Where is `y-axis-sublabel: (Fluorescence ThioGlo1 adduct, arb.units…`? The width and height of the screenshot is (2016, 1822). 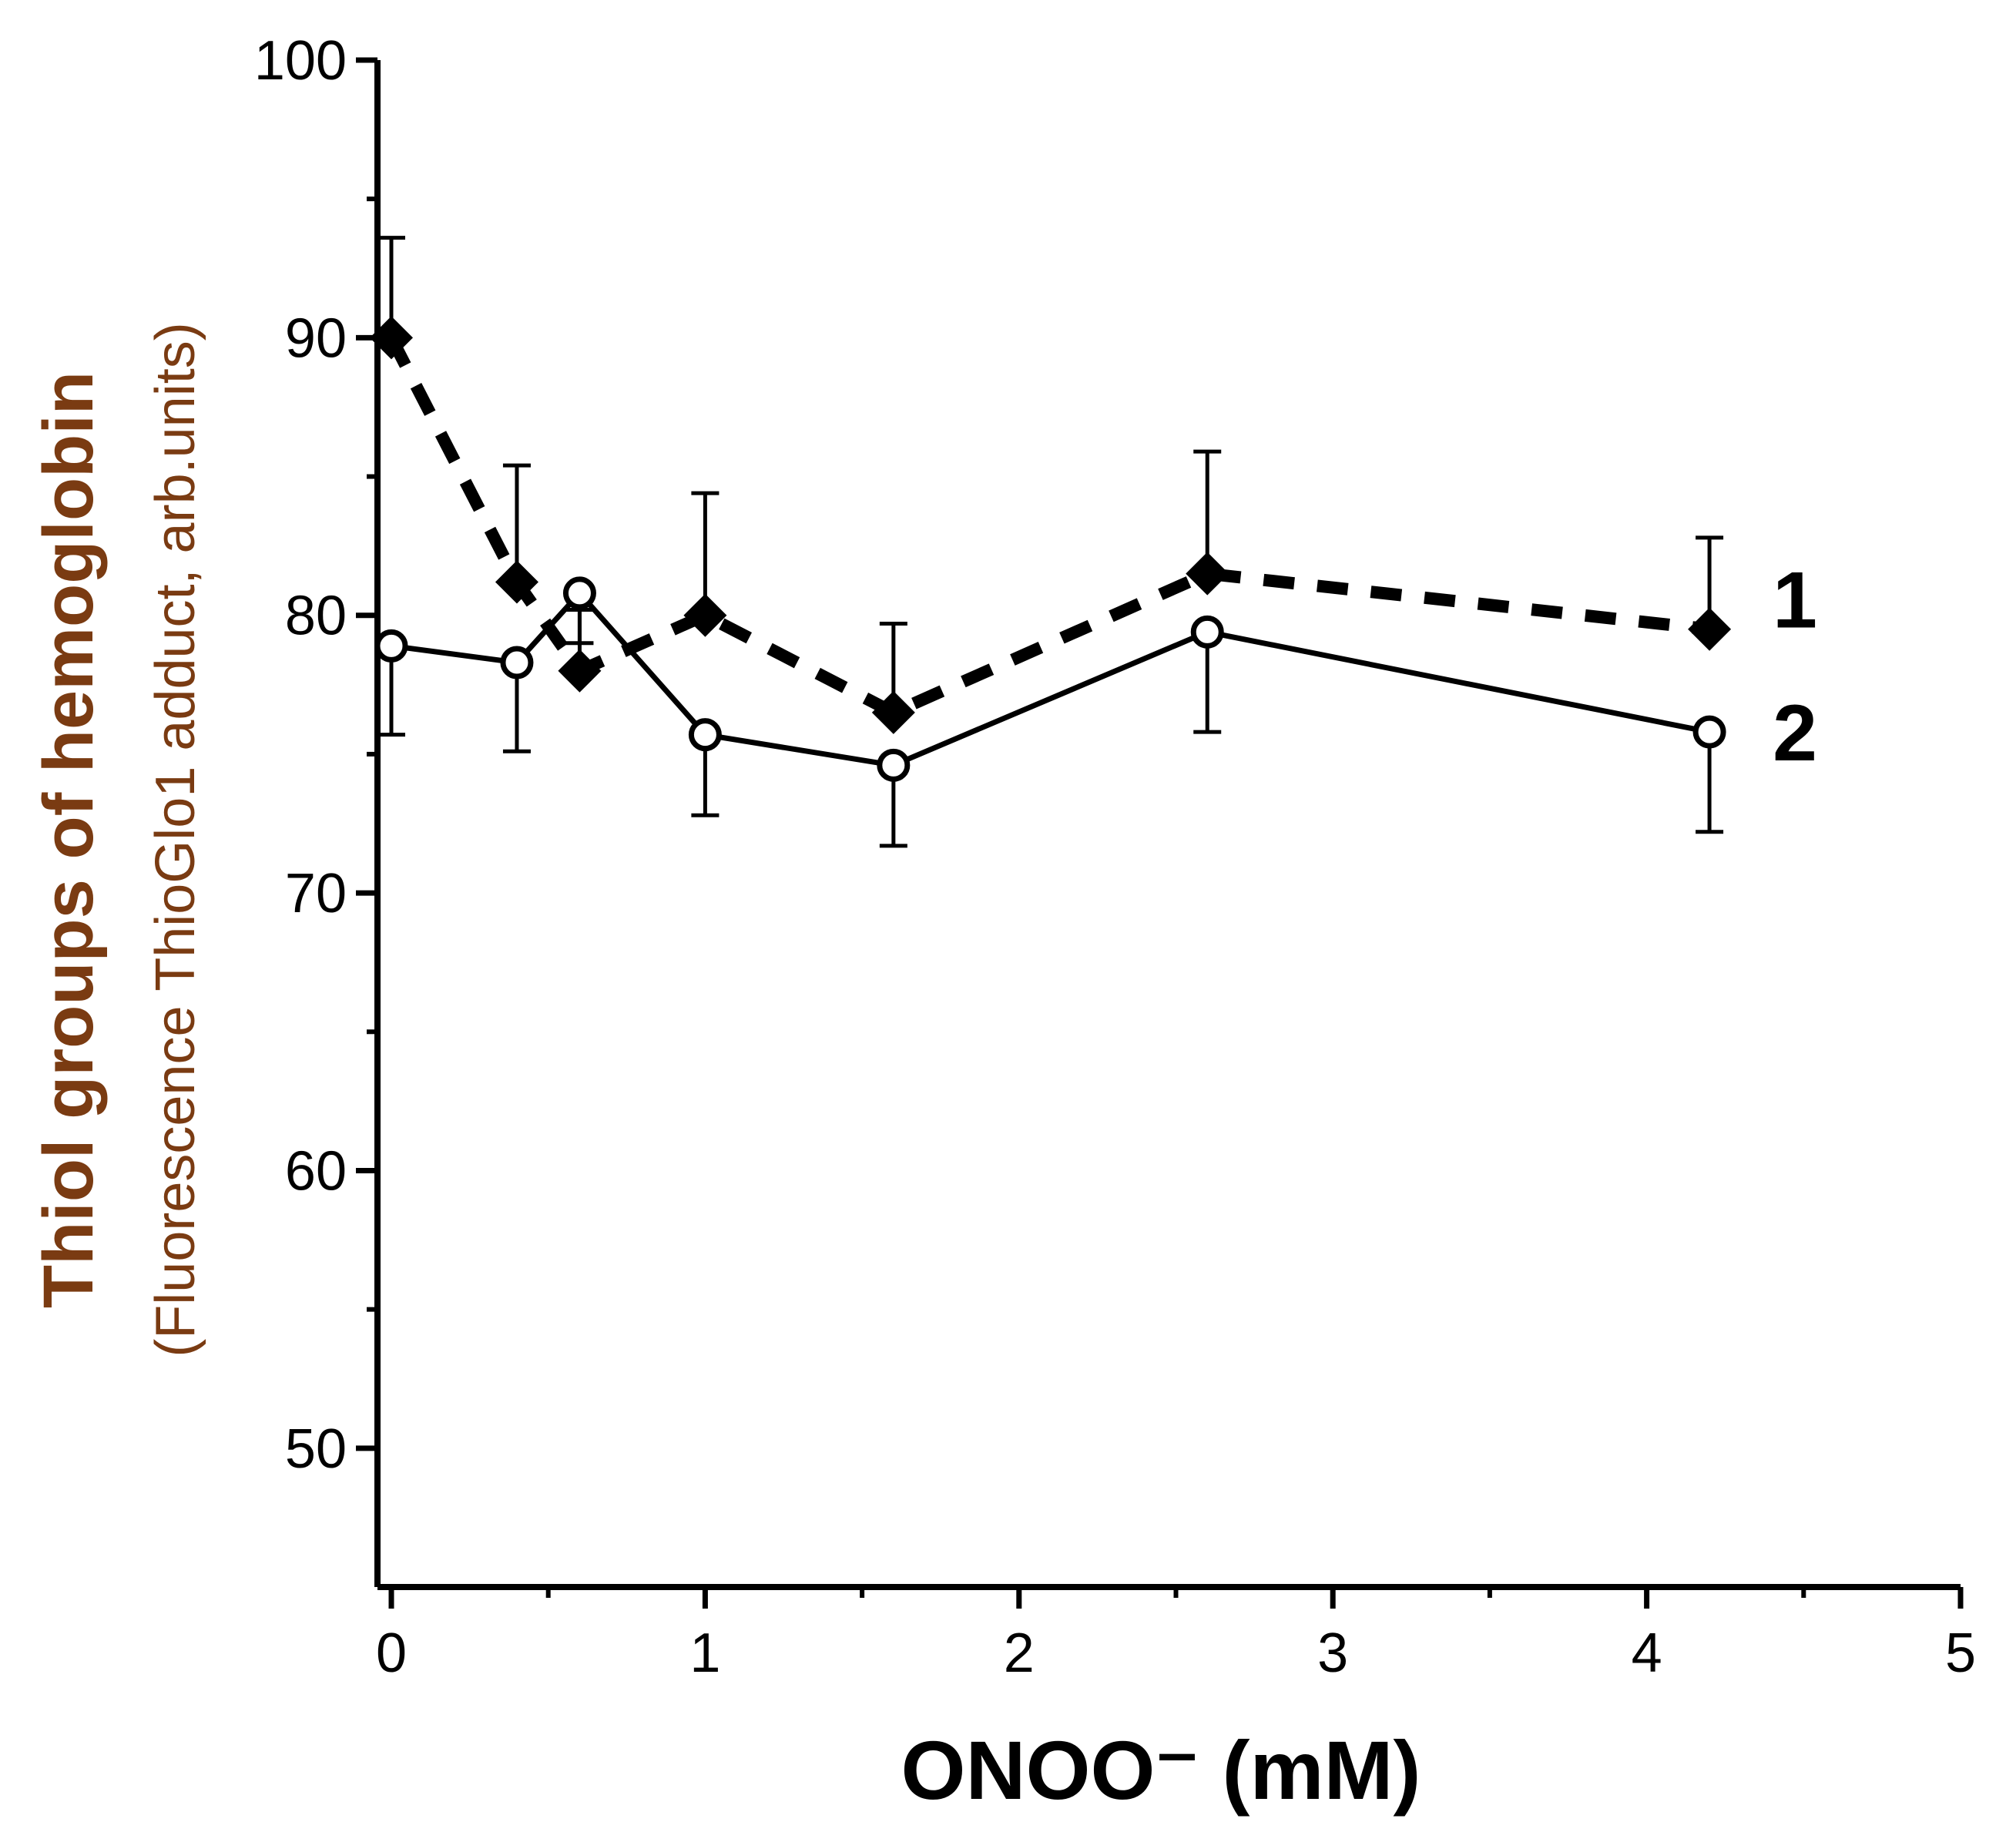
y-axis-sublabel: (Fluorescence ThioGlo1 adduct, arb.units… is located at coordinates (175, 839).